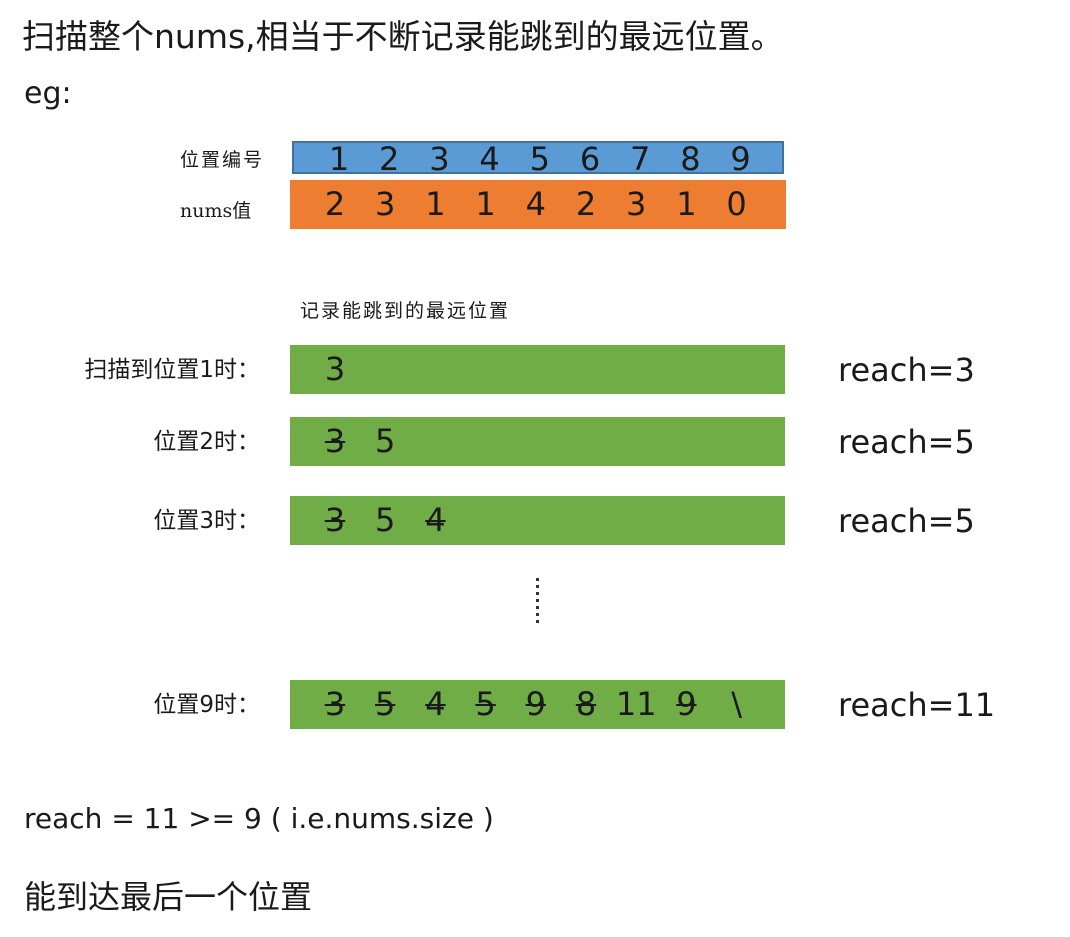 The width and height of the screenshot is (1070, 937). Describe the element at coordinates (586, 704) in the screenshot. I see `record-cell-row4-6: 8` at that location.